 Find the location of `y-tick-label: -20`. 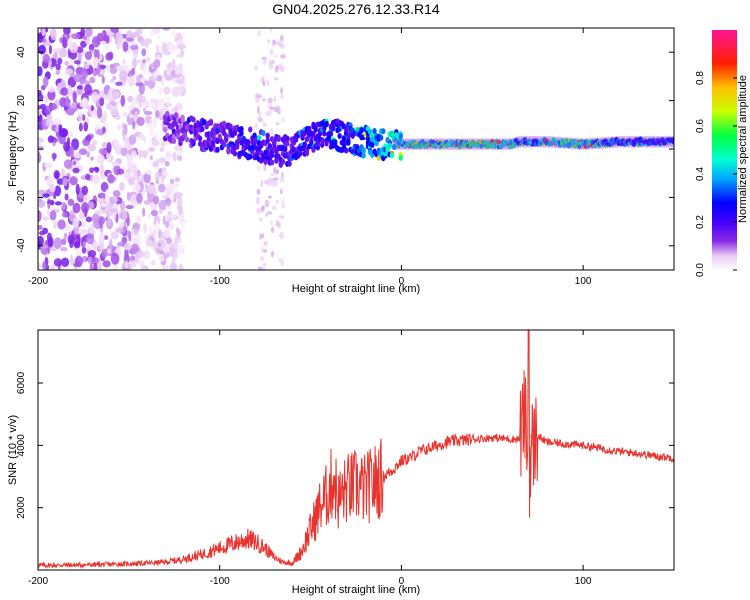

y-tick-label: -20 is located at coordinates (21, 197).